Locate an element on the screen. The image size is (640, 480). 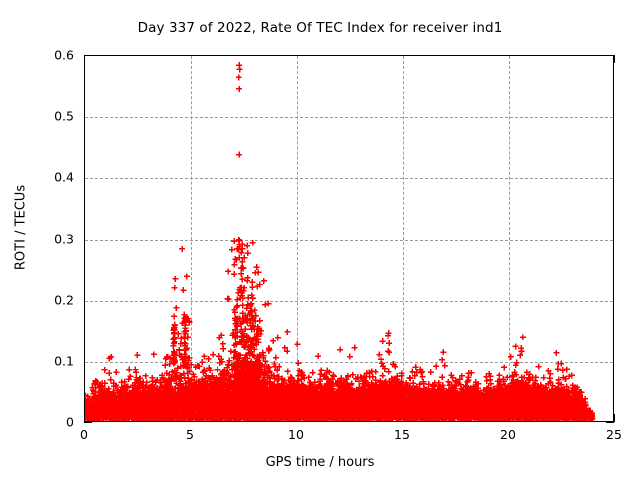
y-tick-label: 0.1 is located at coordinates (44, 360).